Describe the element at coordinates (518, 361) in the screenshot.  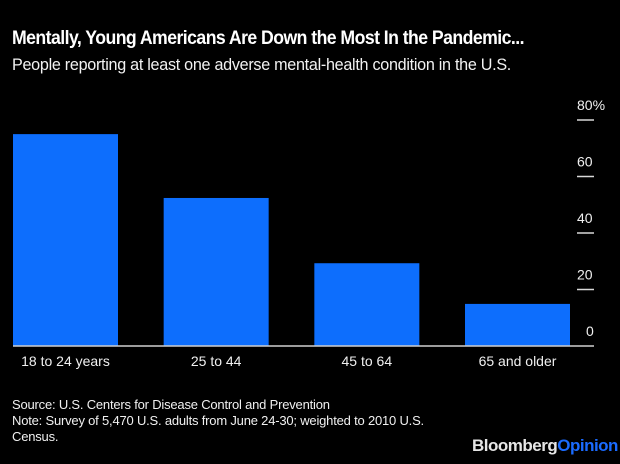
I see `x-tick-label: 65 and older` at that location.